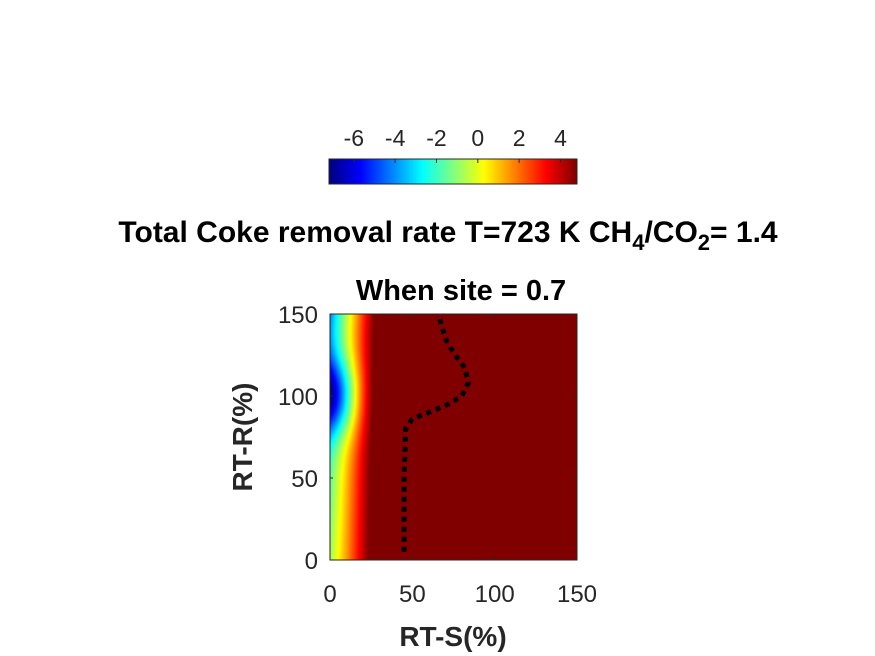  I want to click on chart-title-sub2: 2, so click(704, 242).